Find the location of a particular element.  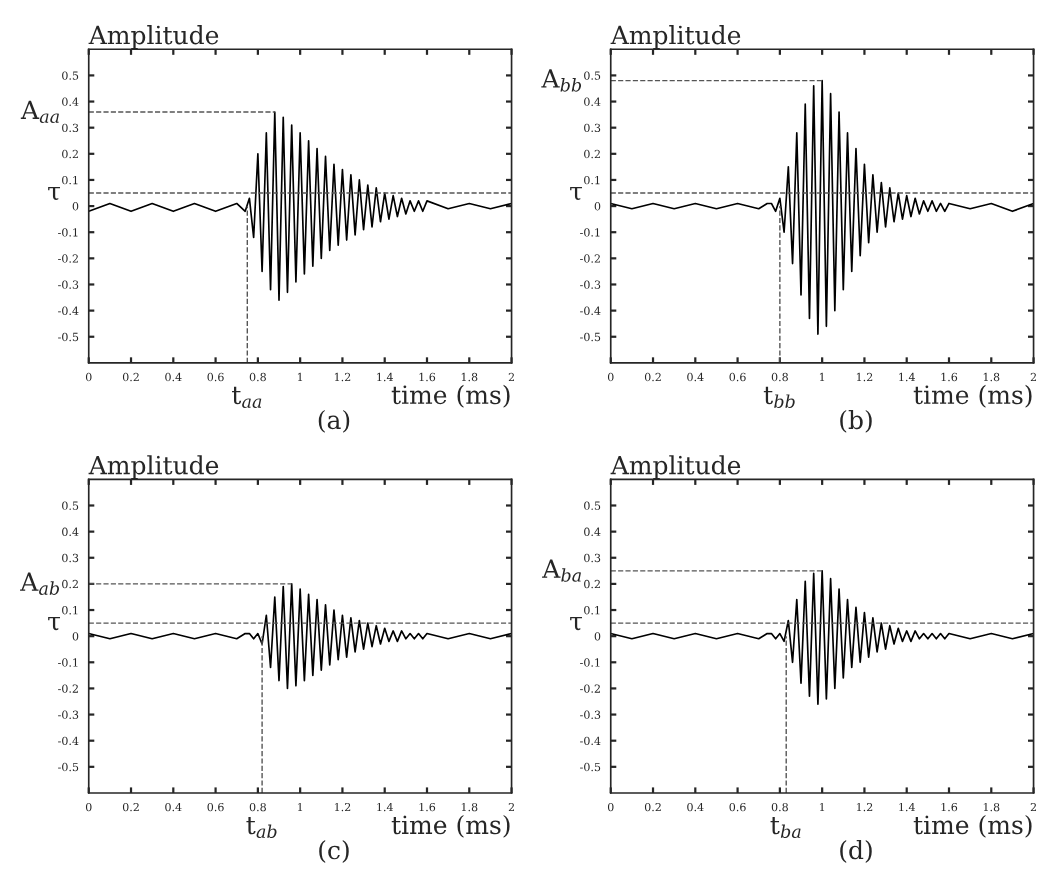

ref-line-label: A$_{ab}$ is located at coordinates (40, 583).